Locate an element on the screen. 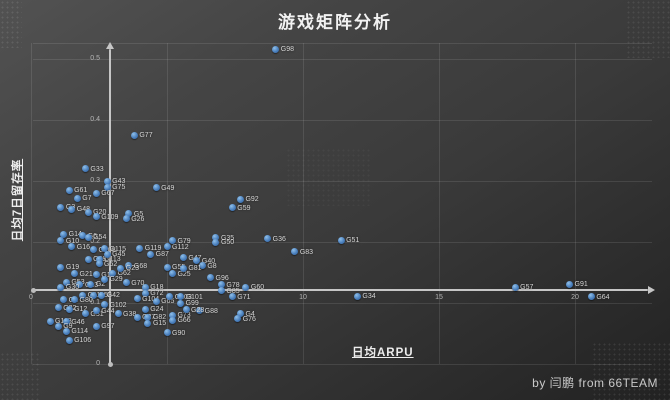 The width and height of the screenshot is (670, 400). data-point-label: G59 is located at coordinates (244, 208).